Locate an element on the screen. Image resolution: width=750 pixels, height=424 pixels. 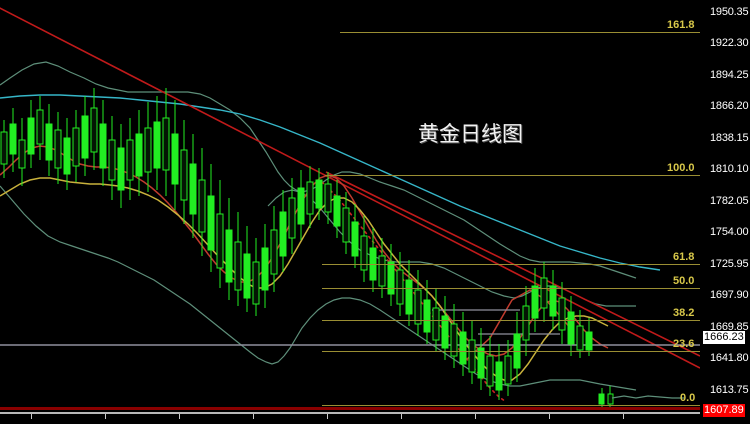
price-label: 1950.35 is located at coordinates (729, 12).